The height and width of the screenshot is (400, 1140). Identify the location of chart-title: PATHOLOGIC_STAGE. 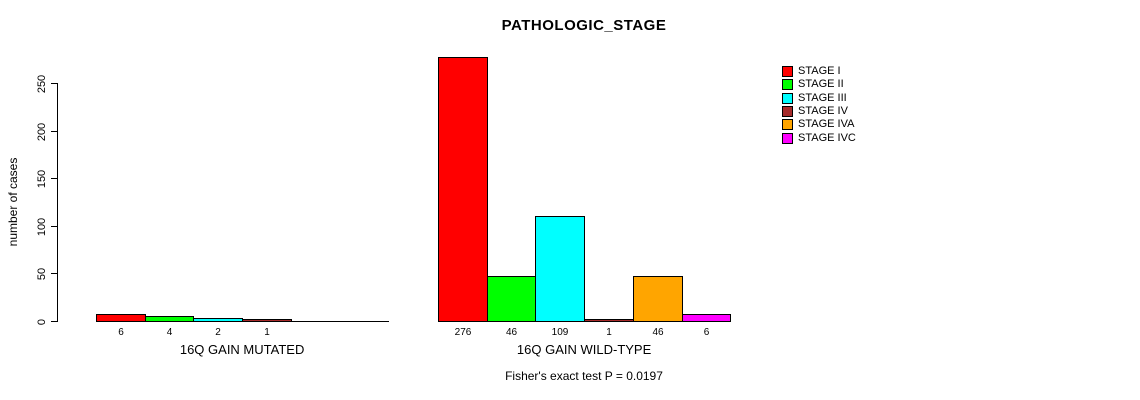
(584, 25).